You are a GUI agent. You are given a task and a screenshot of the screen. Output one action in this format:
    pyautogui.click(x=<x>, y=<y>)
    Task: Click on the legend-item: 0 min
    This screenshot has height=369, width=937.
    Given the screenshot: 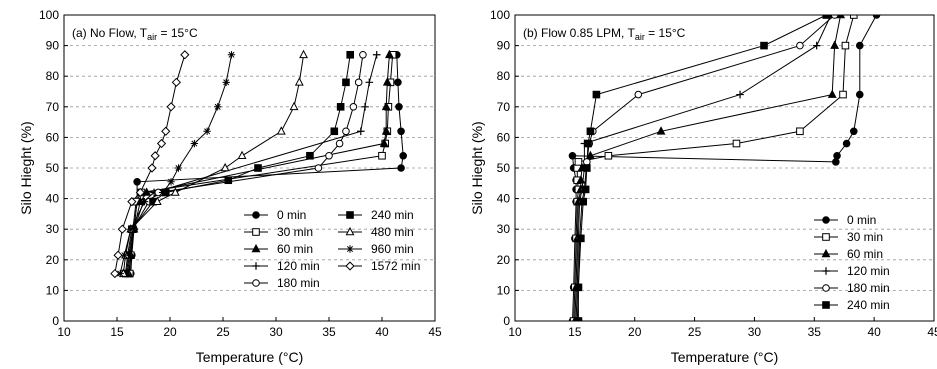 What is the action you would take?
    pyautogui.click(x=845, y=220)
    